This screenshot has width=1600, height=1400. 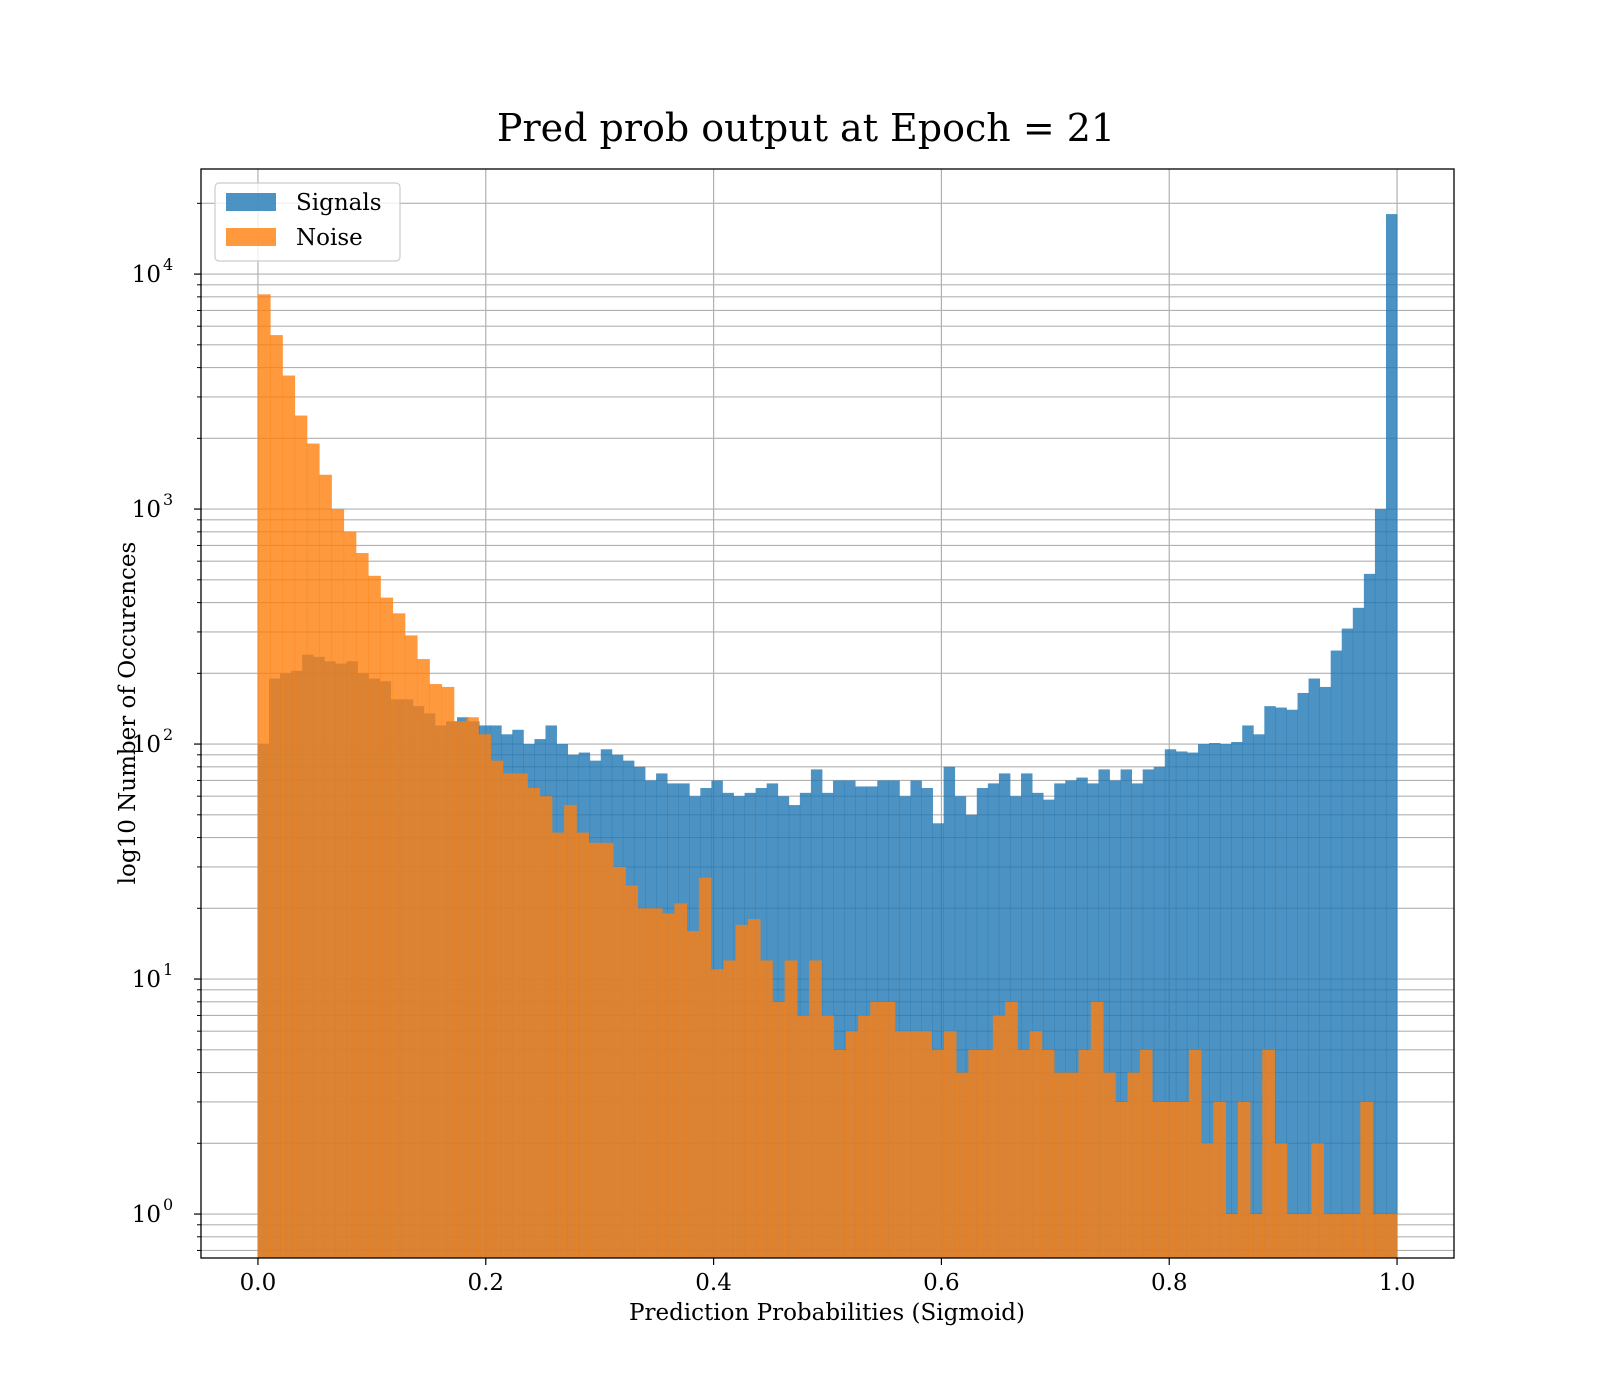 I want to click on legend-swatch-signals, so click(x=251, y=202).